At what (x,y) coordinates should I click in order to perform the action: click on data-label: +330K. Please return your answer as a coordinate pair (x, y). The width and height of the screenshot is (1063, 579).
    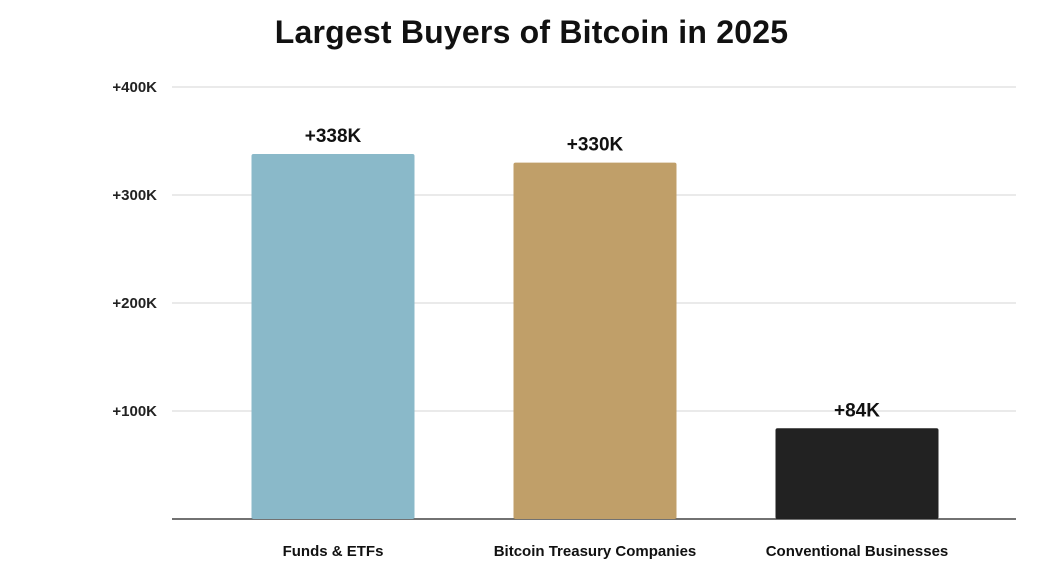
    Looking at the image, I should click on (595, 145).